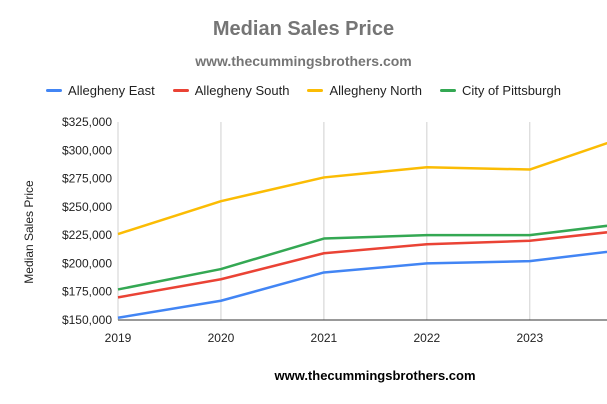 Image resolution: width=607 pixels, height=404 pixels. I want to click on x-tick-label: 2023, so click(529, 338).